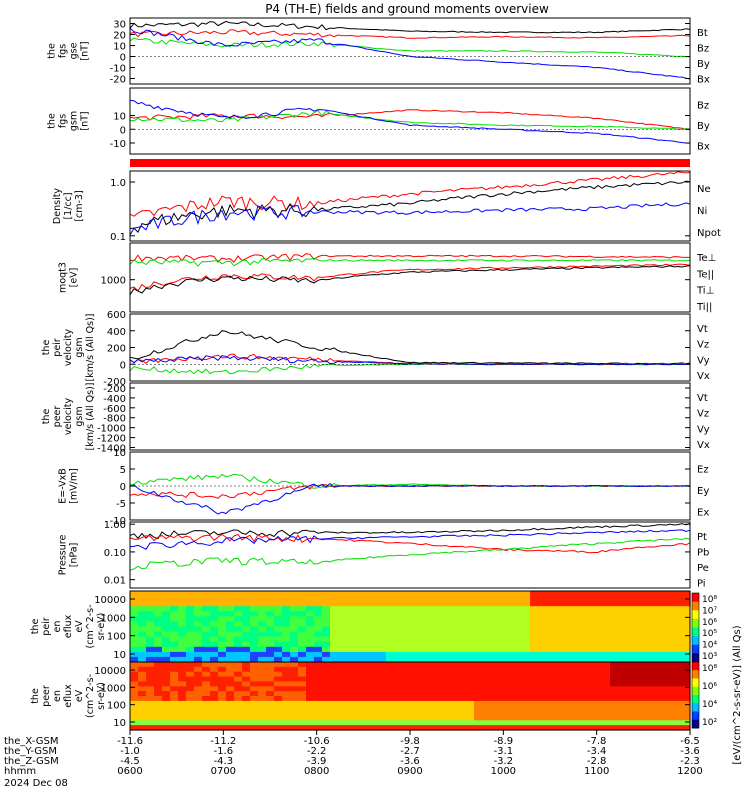 The image size is (750, 800). I want to click on series-line-Ne, so click(410, 194).